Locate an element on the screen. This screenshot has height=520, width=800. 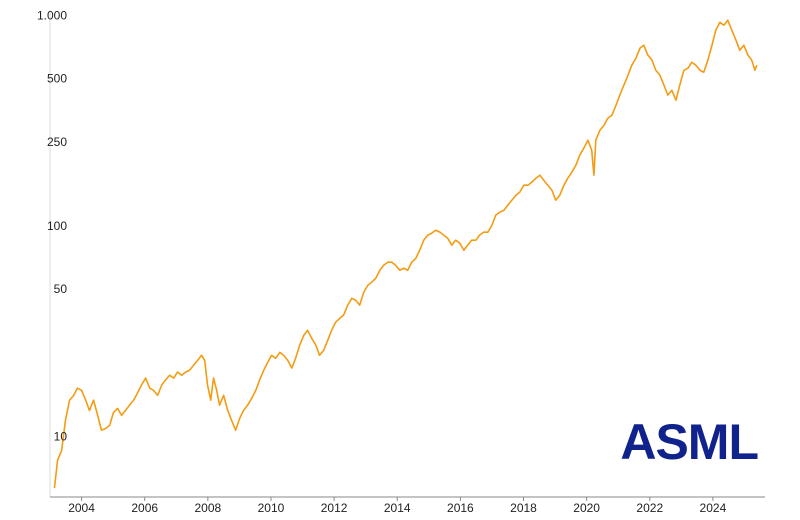
y-tick-label: 100 is located at coordinates (57, 226).